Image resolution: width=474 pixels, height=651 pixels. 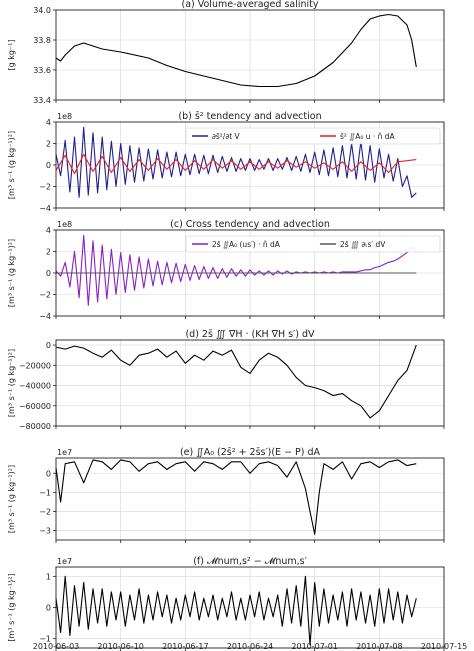 What do you see at coordinates (246, 244) in the screenshot?
I see `legend-label-1: 2s̄ ∬A₀ (us′) · n̂ dA` at bounding box center [246, 244].